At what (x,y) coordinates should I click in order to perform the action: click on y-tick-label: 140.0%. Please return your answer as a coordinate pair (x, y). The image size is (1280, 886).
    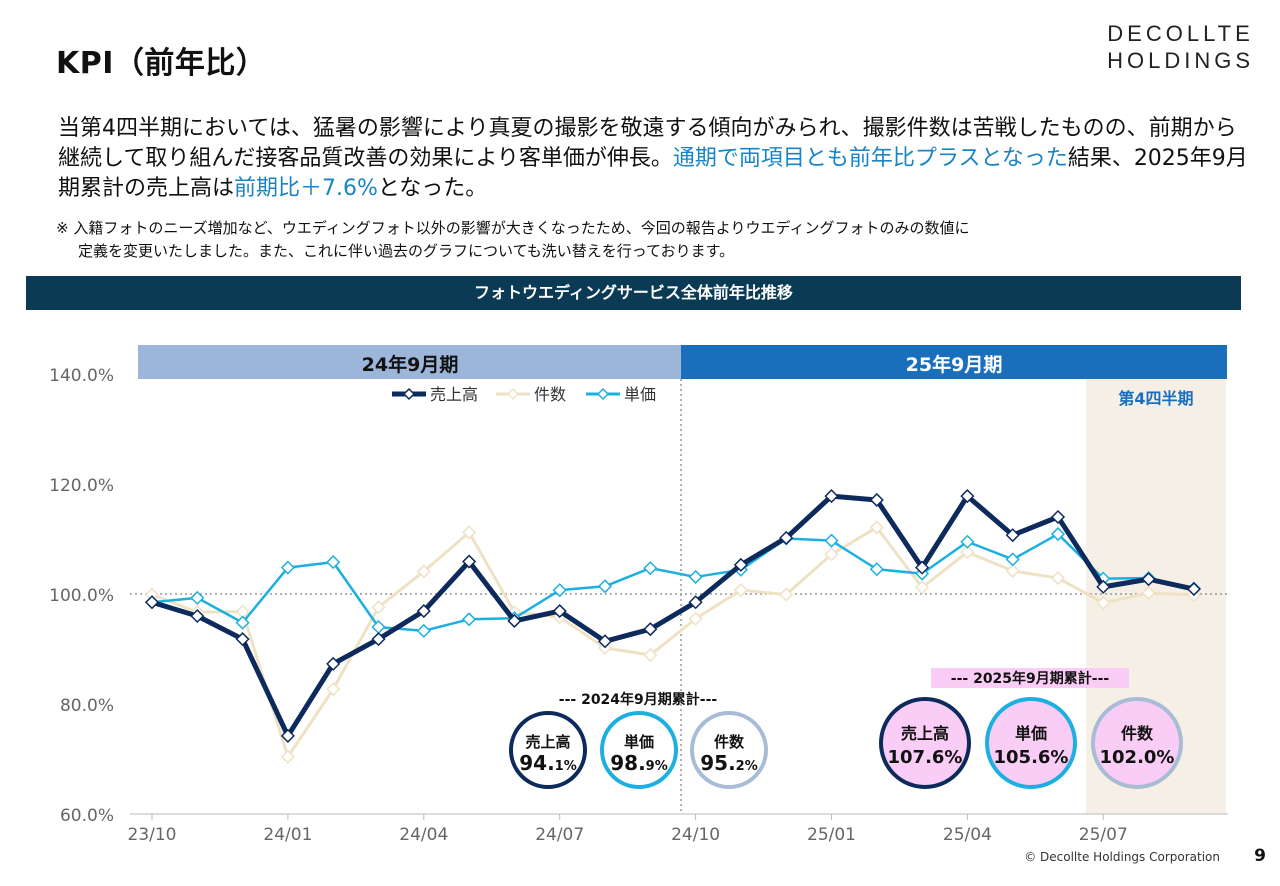
    Looking at the image, I should click on (81, 376).